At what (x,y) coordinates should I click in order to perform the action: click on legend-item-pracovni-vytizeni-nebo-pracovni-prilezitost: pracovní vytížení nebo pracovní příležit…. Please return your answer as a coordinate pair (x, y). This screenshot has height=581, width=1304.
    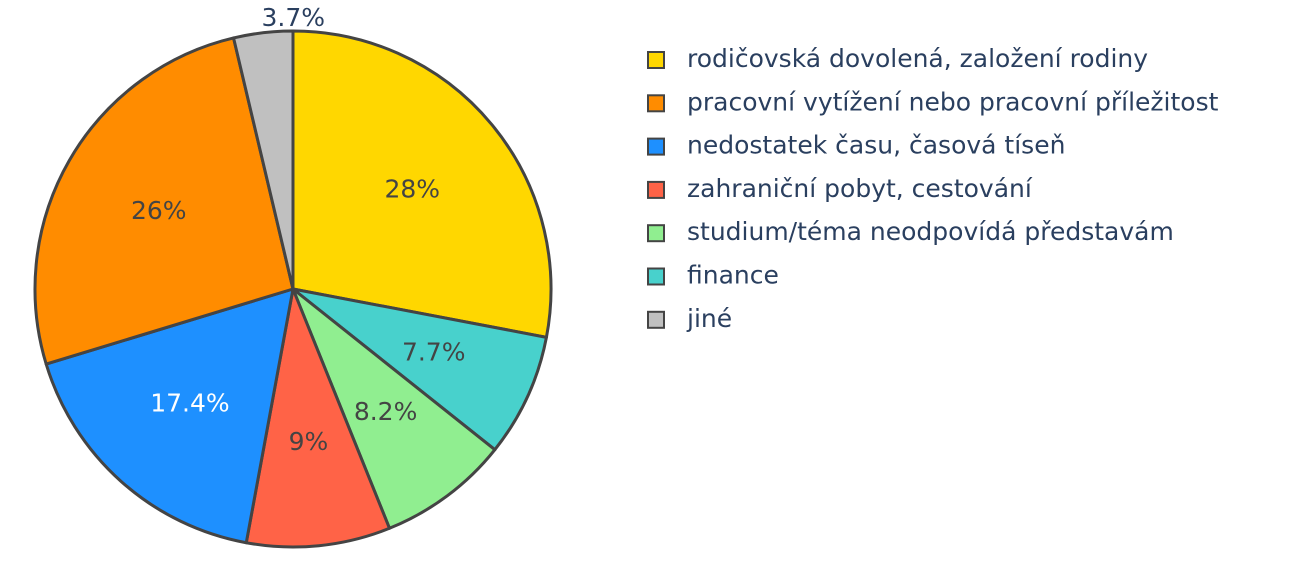
    Looking at the image, I should click on (933, 101).